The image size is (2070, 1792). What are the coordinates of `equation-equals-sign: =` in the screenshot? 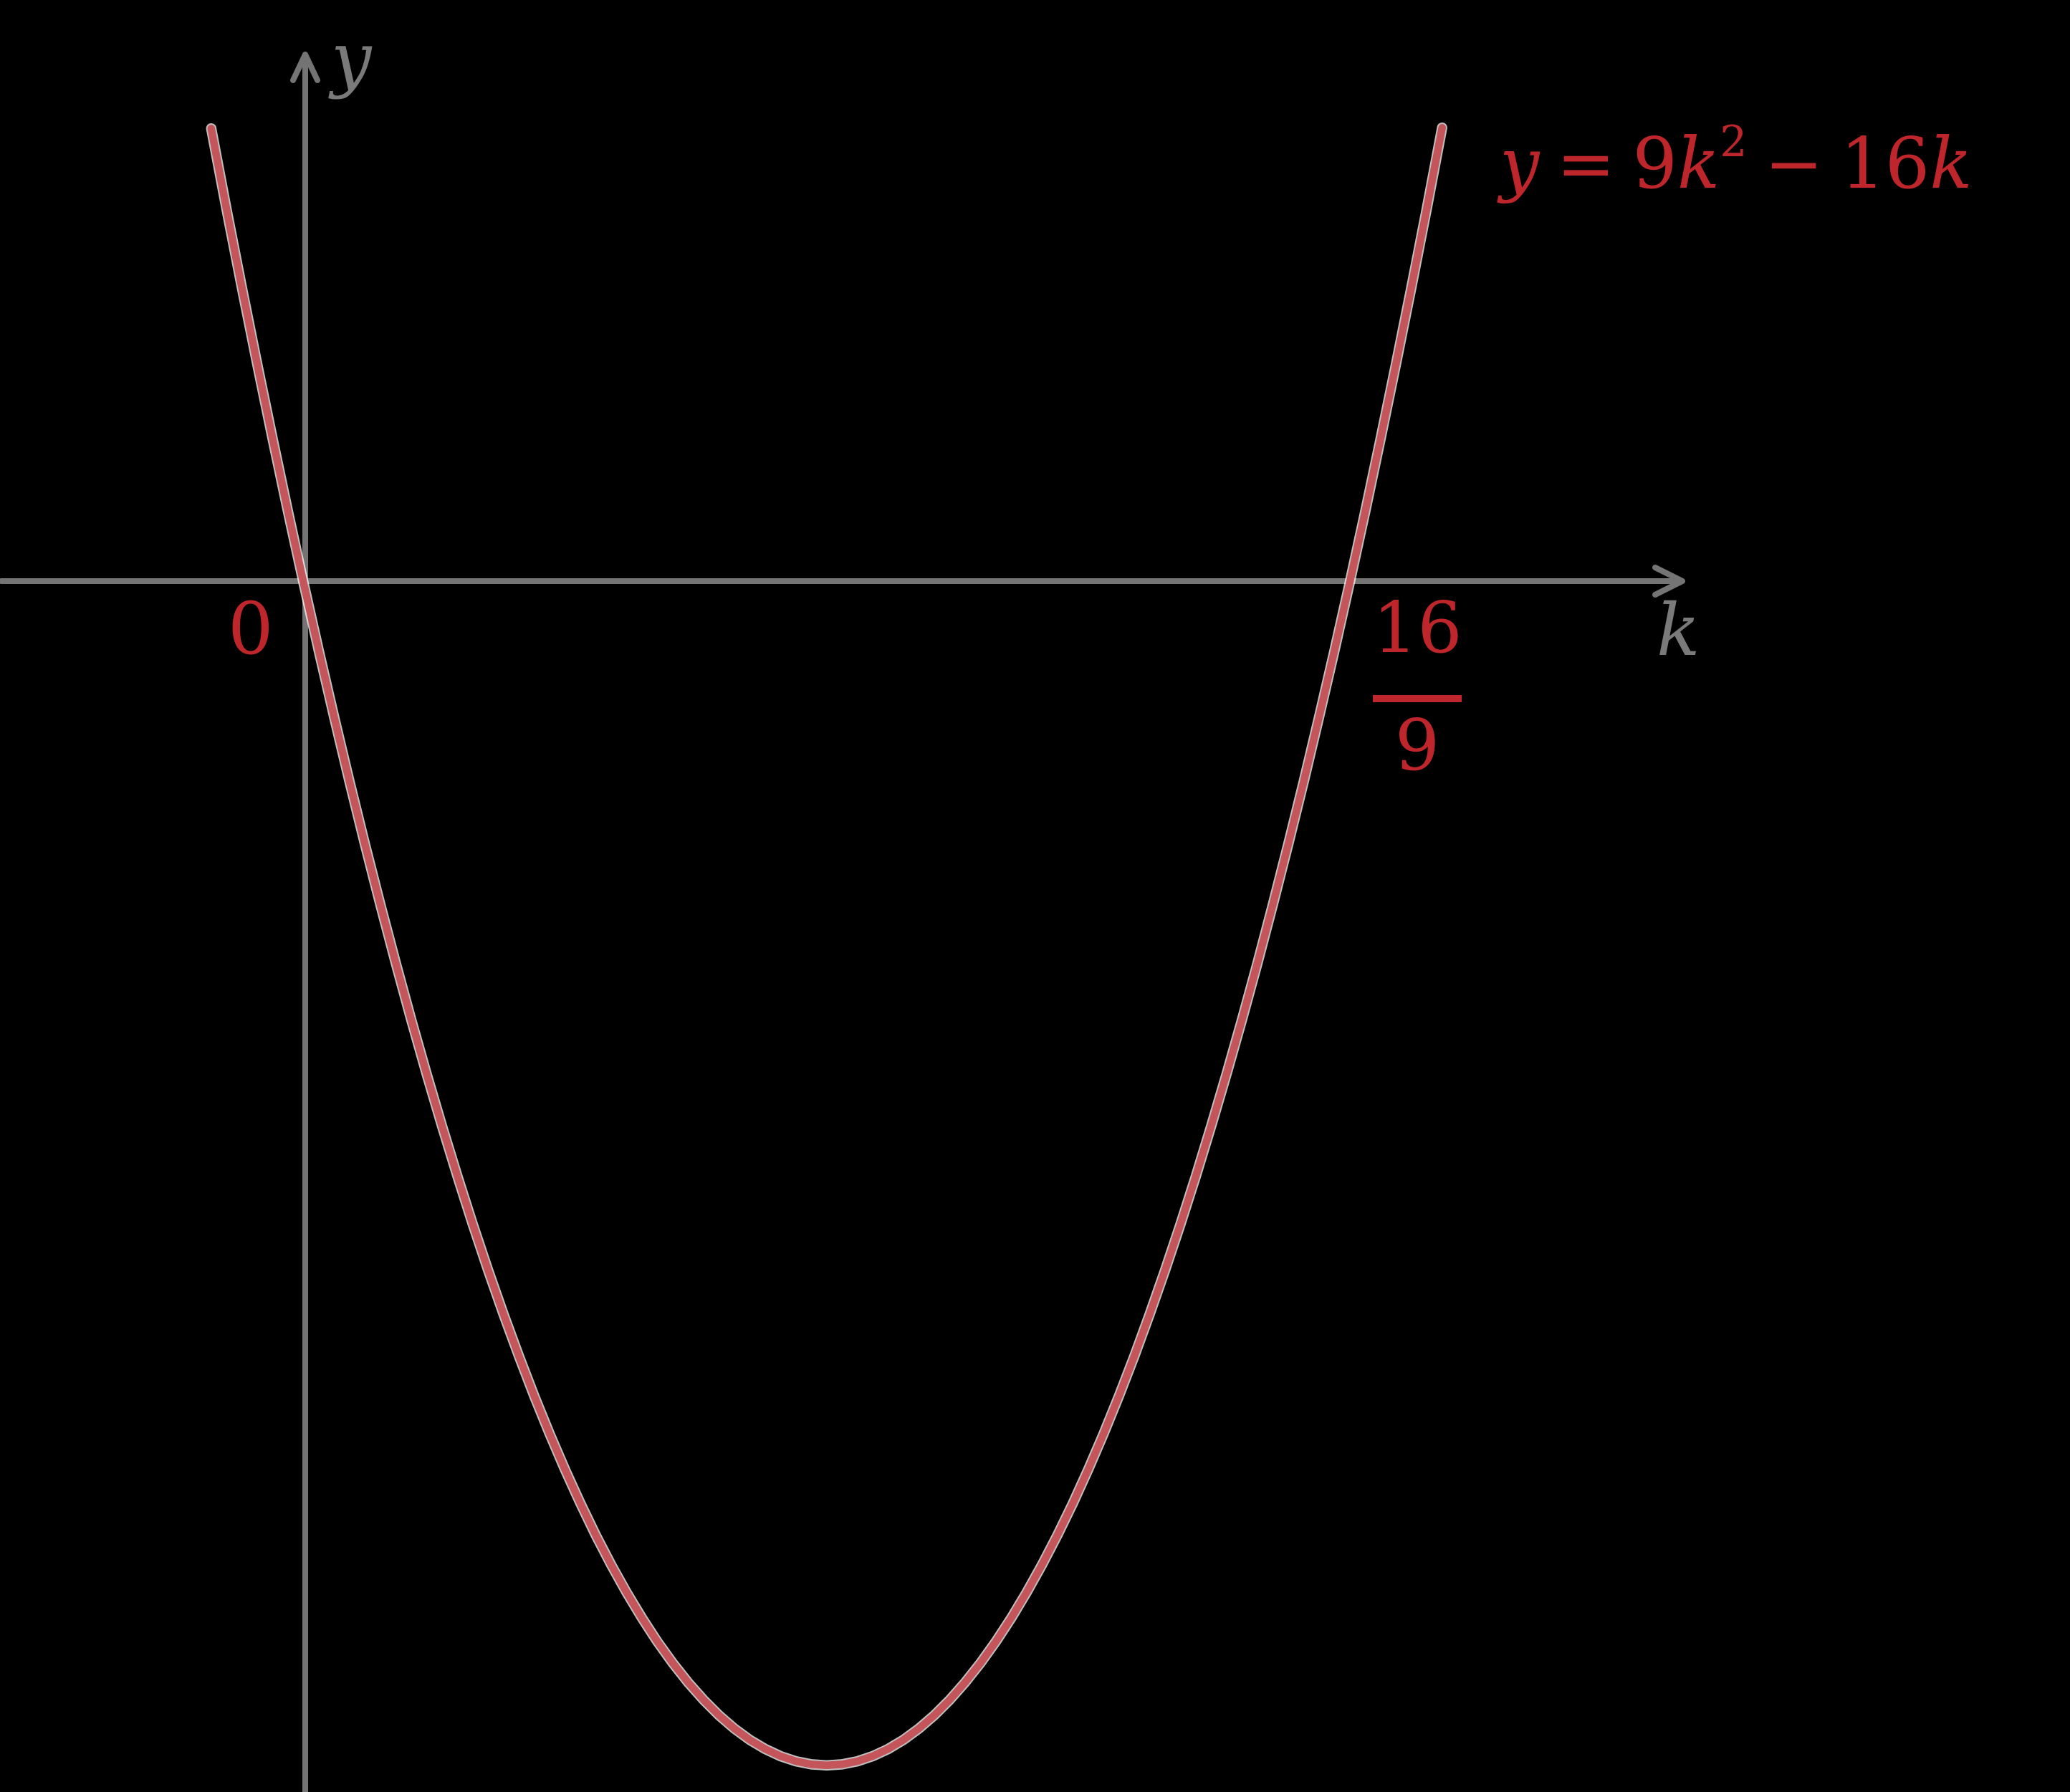 It's located at (1586, 164).